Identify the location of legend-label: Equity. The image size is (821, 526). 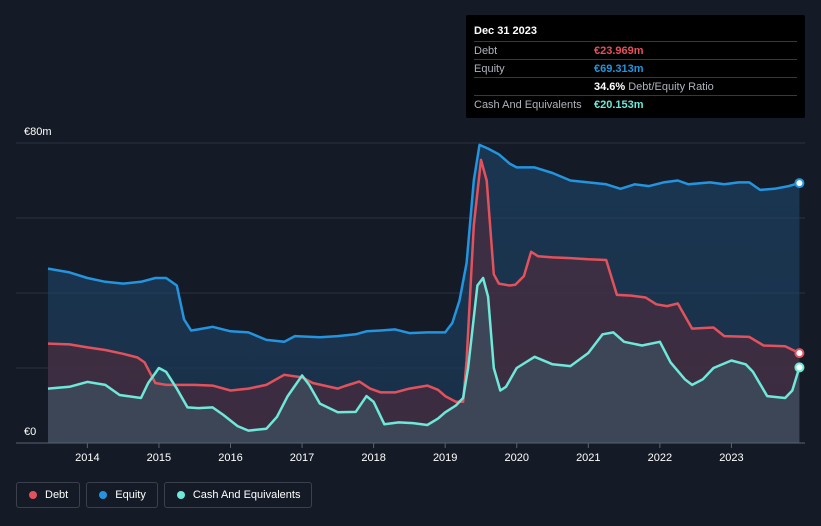
(130, 495).